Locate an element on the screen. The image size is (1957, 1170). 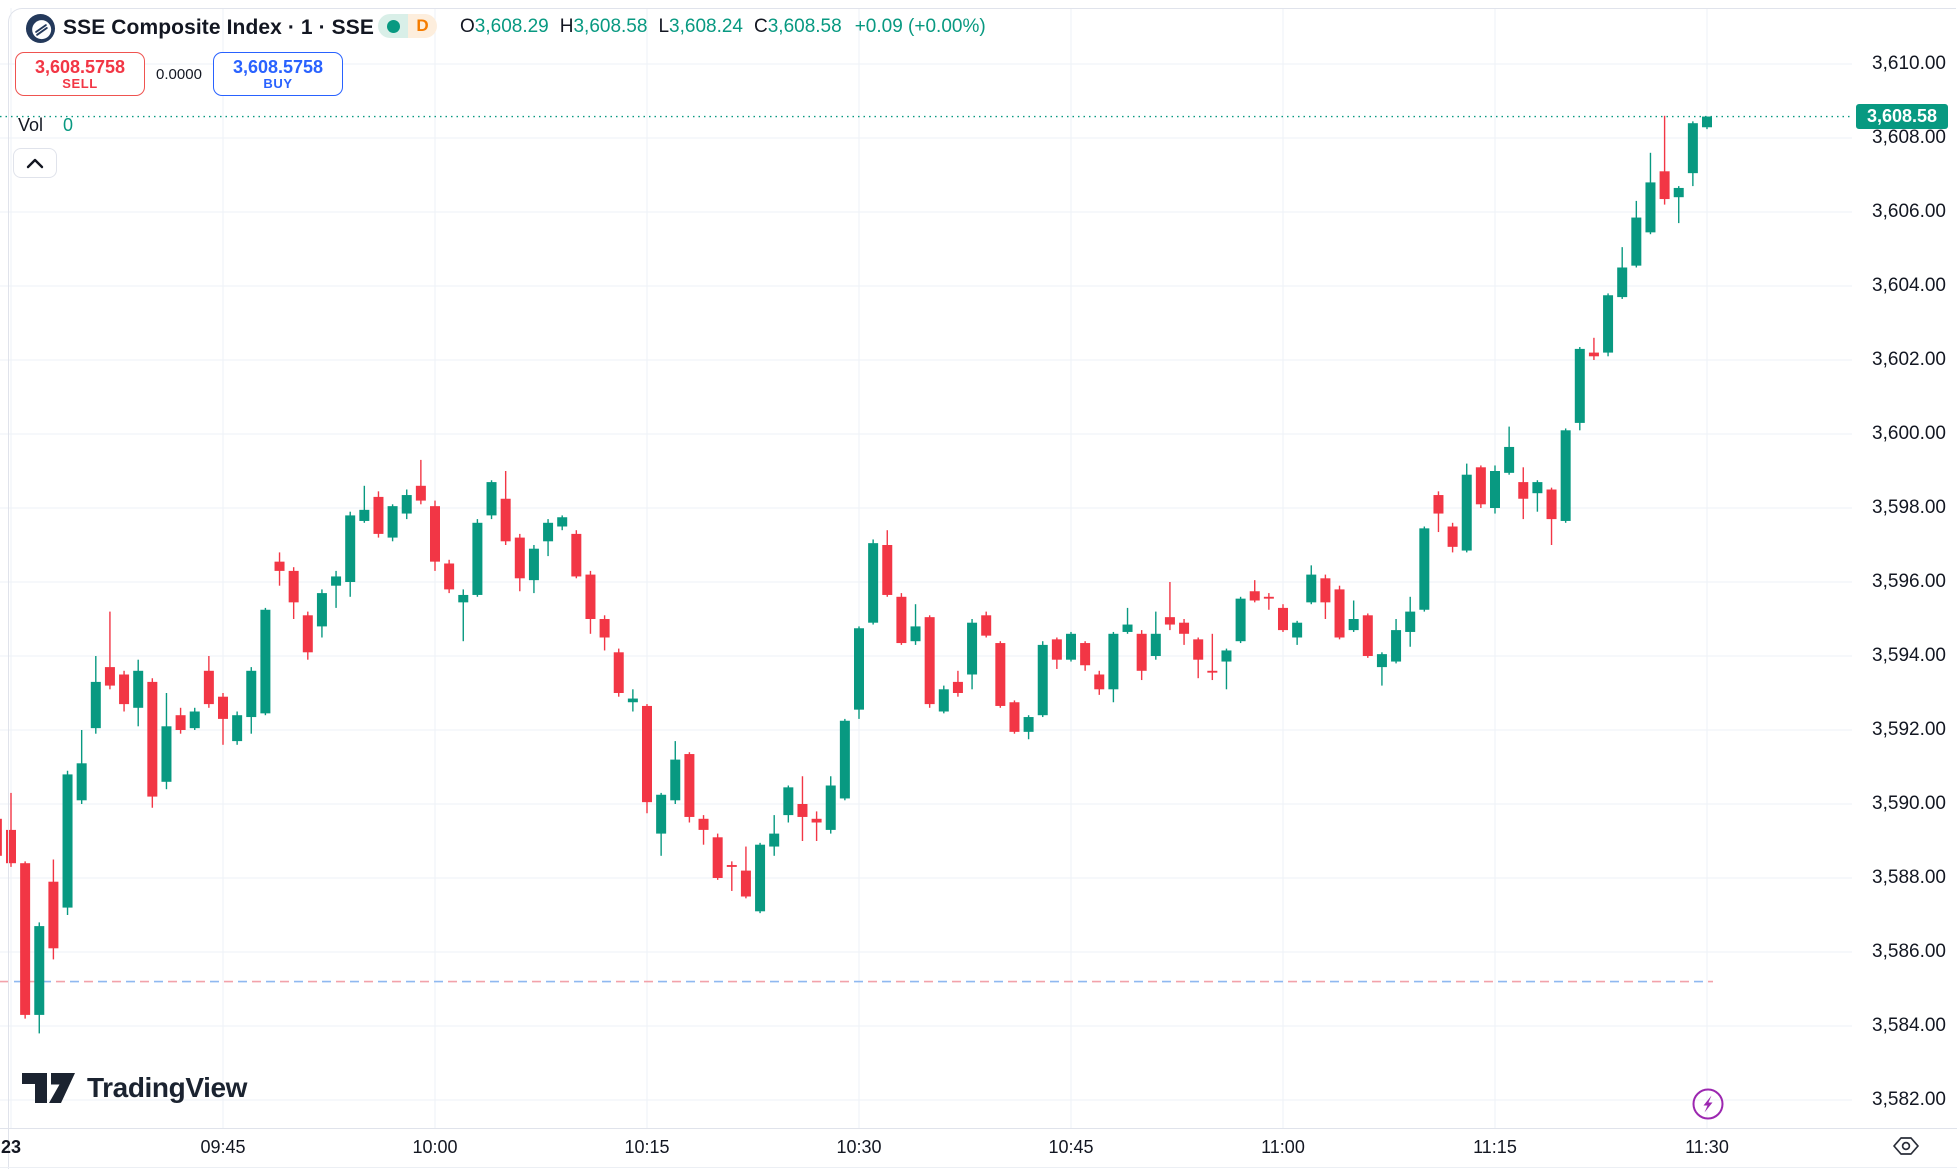
price-axis-label: 3,606.00 is located at coordinates (1909, 211).